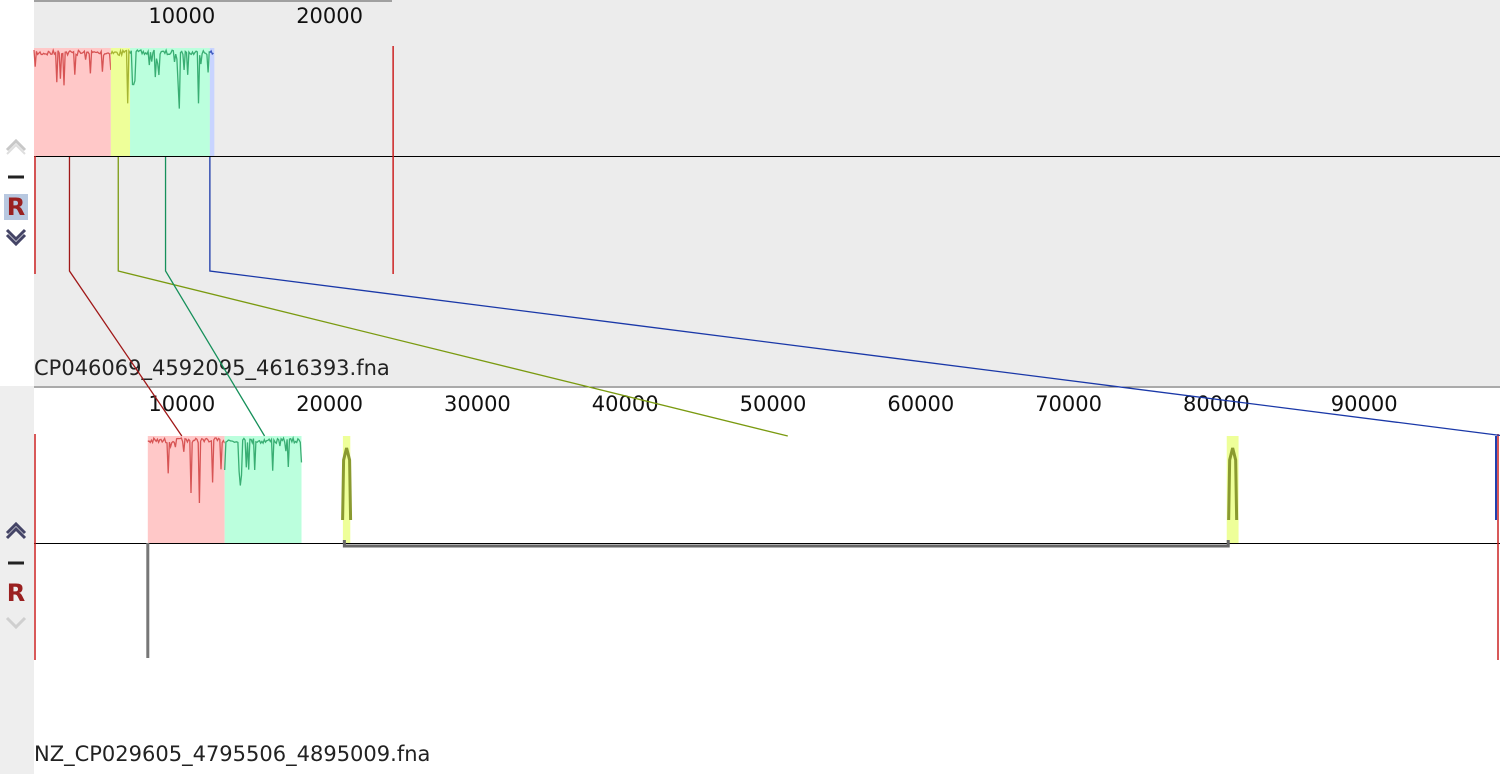  I want to click on sequence-name-top: CP046069_4592095_4616393.fna, so click(212, 368).